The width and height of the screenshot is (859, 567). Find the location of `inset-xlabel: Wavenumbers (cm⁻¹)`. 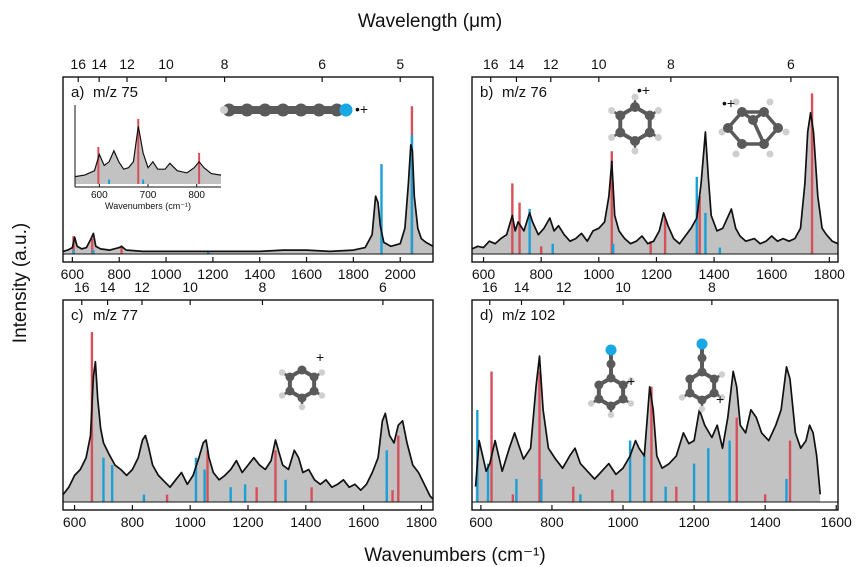

inset-xlabel: Wavenumbers (cm⁻¹) is located at coordinates (148, 206).